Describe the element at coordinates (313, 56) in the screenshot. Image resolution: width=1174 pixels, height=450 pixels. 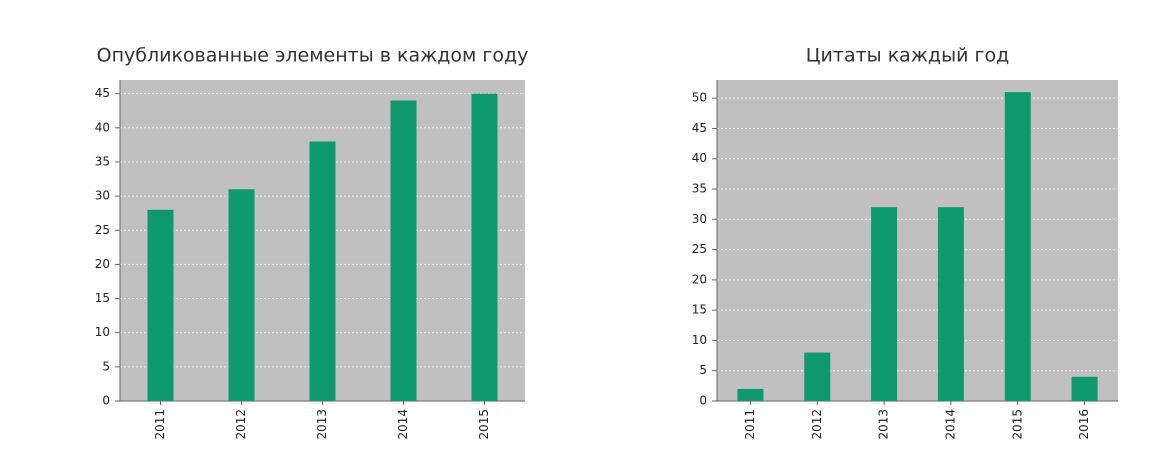
I see `chart-title: Опубликованные элементы в каждом году` at that location.